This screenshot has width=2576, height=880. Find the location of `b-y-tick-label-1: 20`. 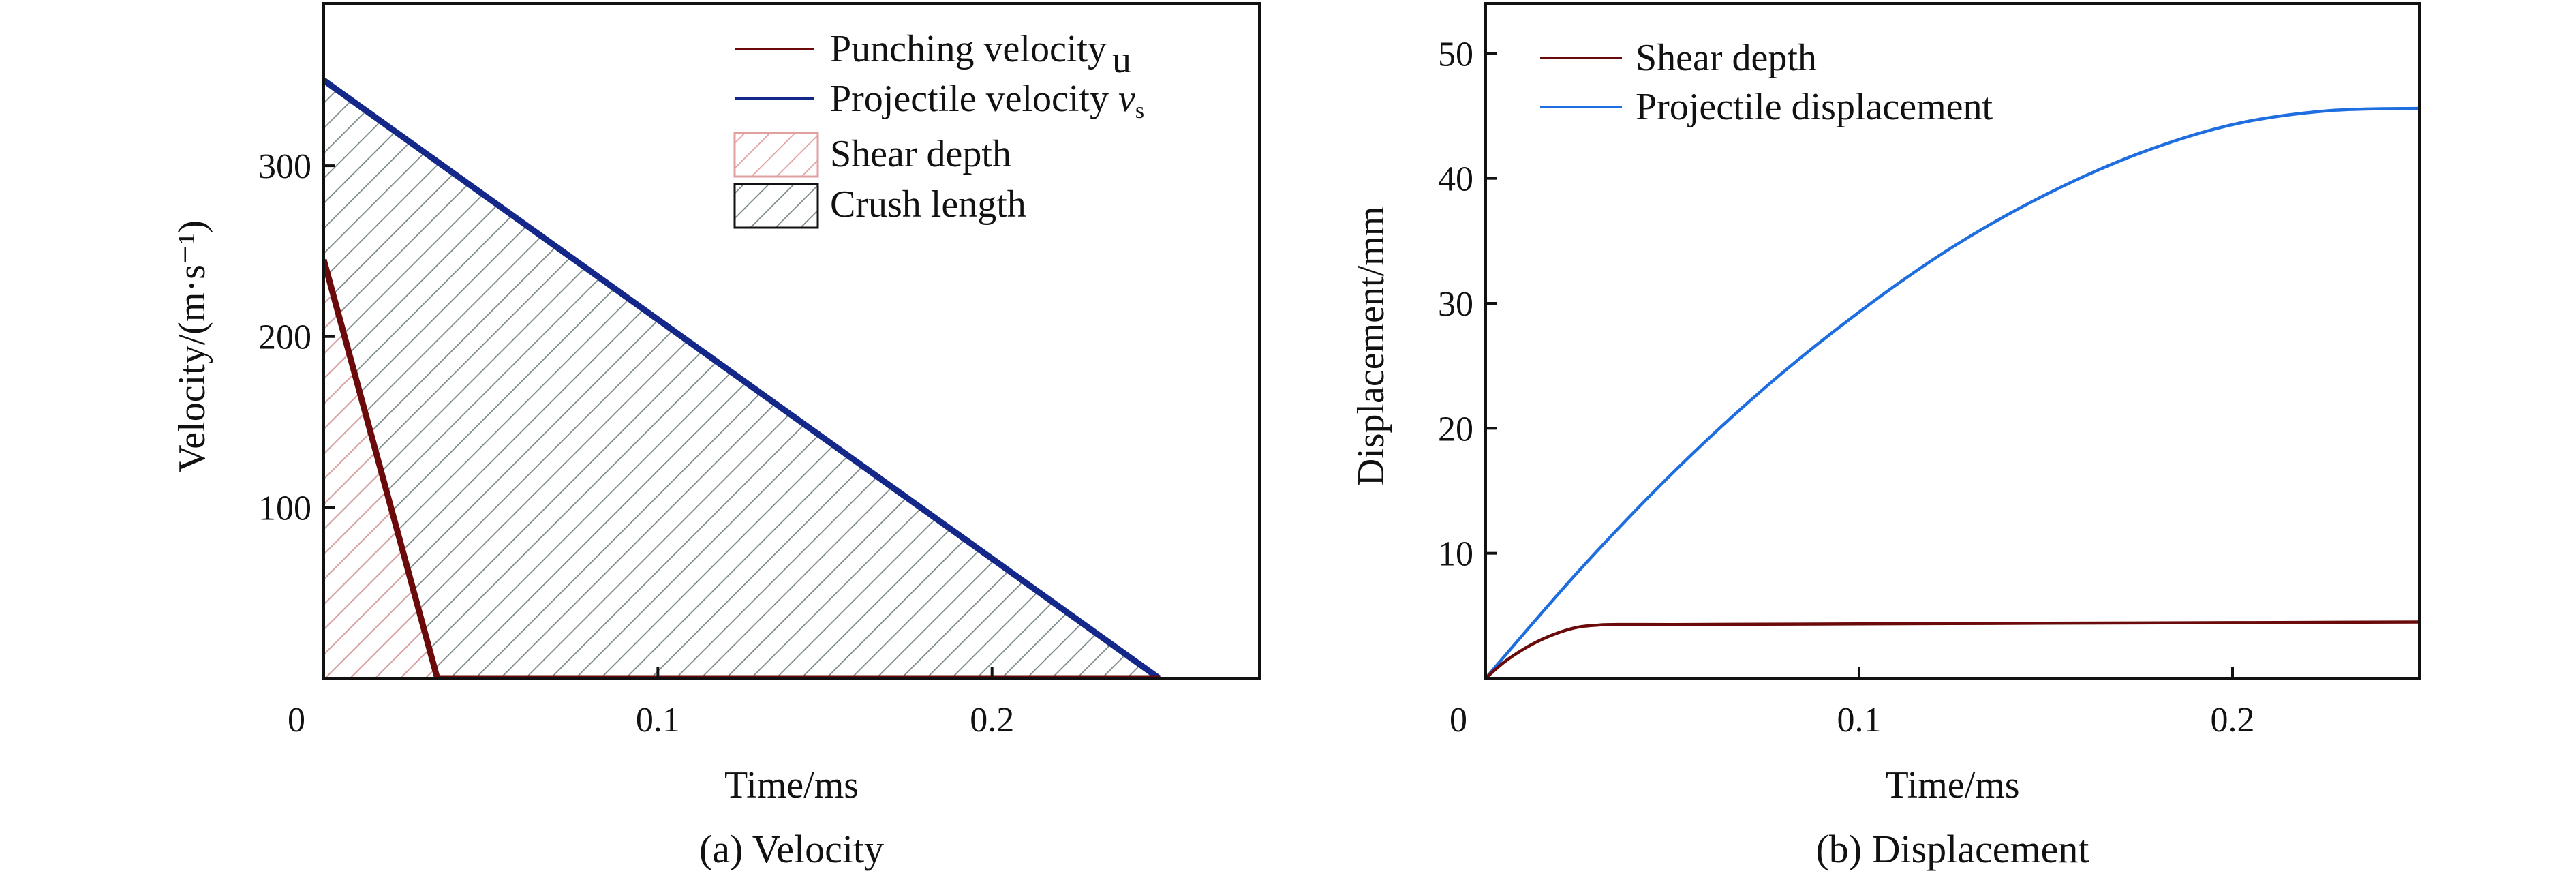

b-y-tick-label-1: 20 is located at coordinates (1455, 429).